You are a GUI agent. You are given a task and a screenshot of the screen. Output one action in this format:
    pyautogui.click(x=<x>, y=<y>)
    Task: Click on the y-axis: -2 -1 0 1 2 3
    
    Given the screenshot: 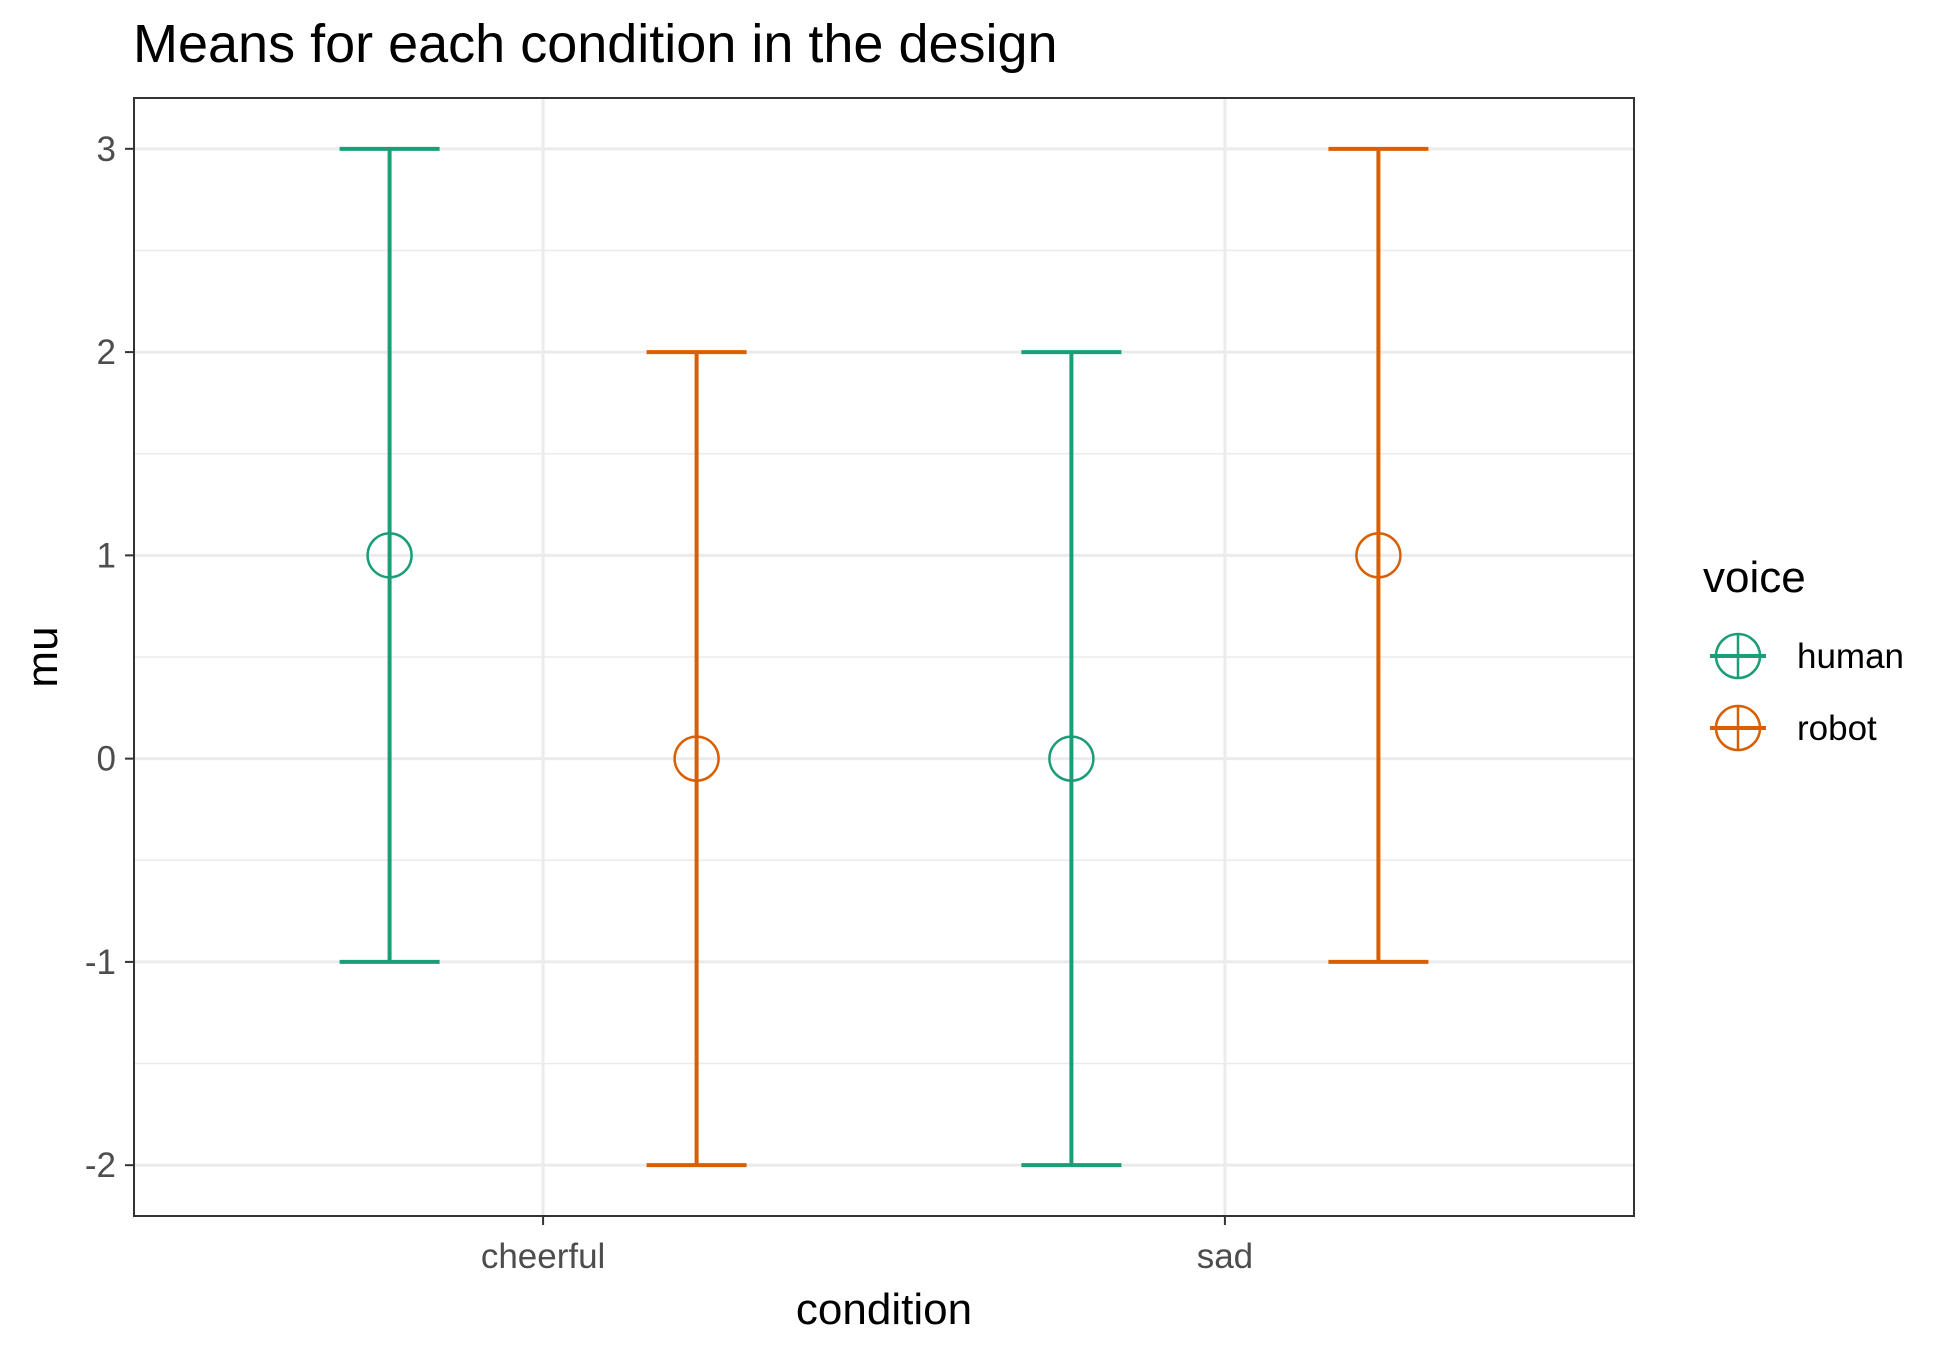 What is the action you would take?
    pyautogui.click(x=109, y=657)
    